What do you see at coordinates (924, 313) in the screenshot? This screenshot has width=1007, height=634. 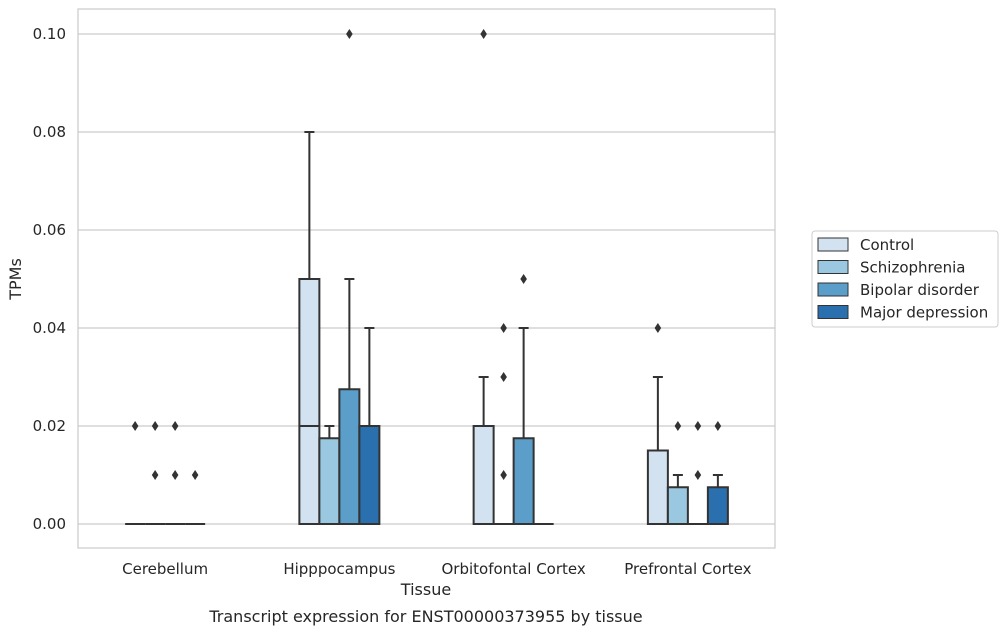 I see `legend-label: Major depression` at bounding box center [924, 313].